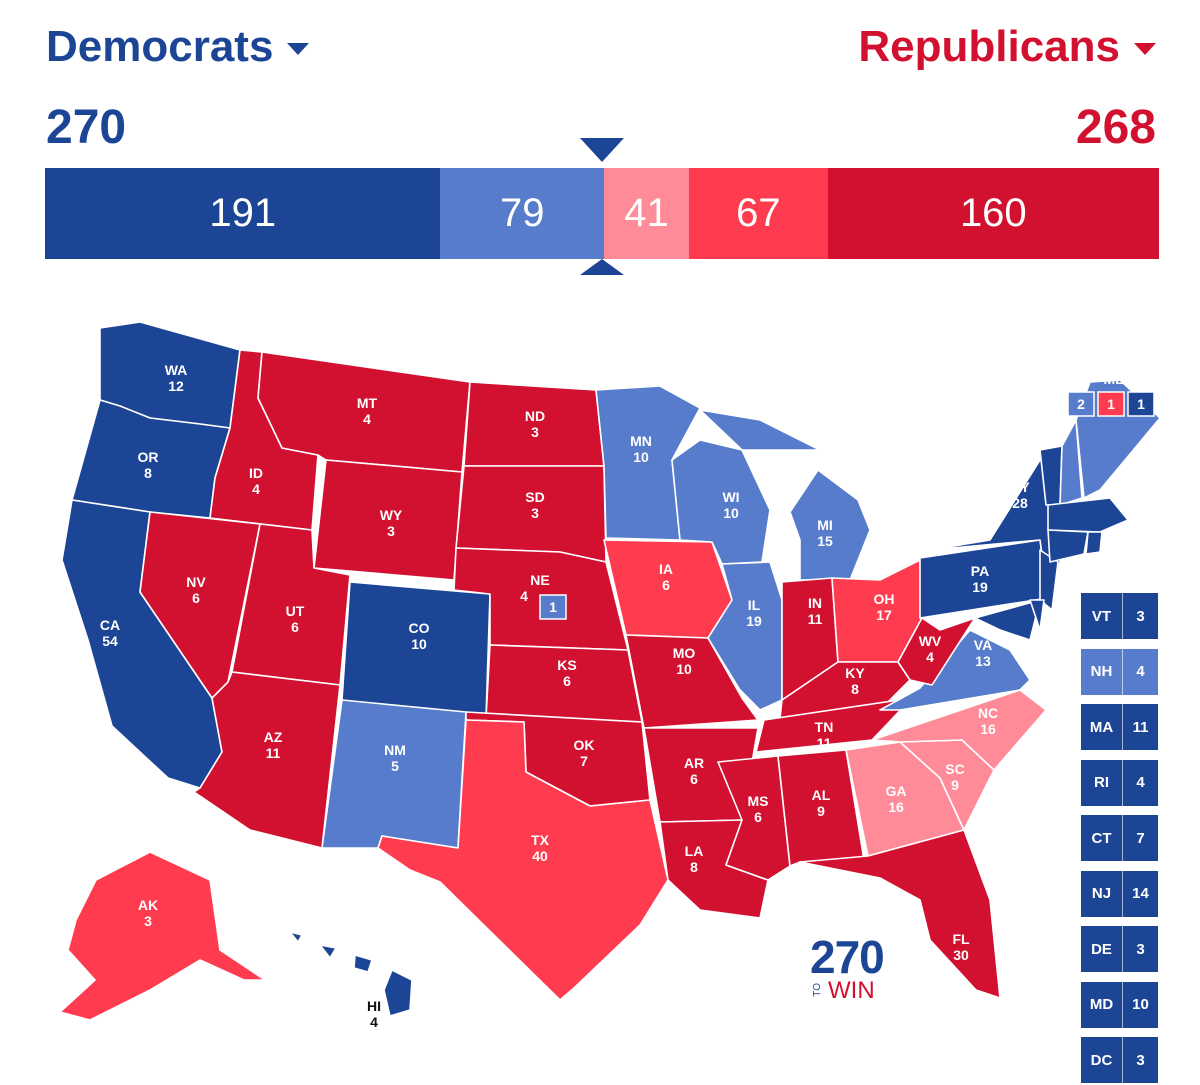 The width and height of the screenshot is (1200, 1085). Describe the element at coordinates (1119, 1060) in the screenshot. I see `small-state-dc: DC 3` at that location.